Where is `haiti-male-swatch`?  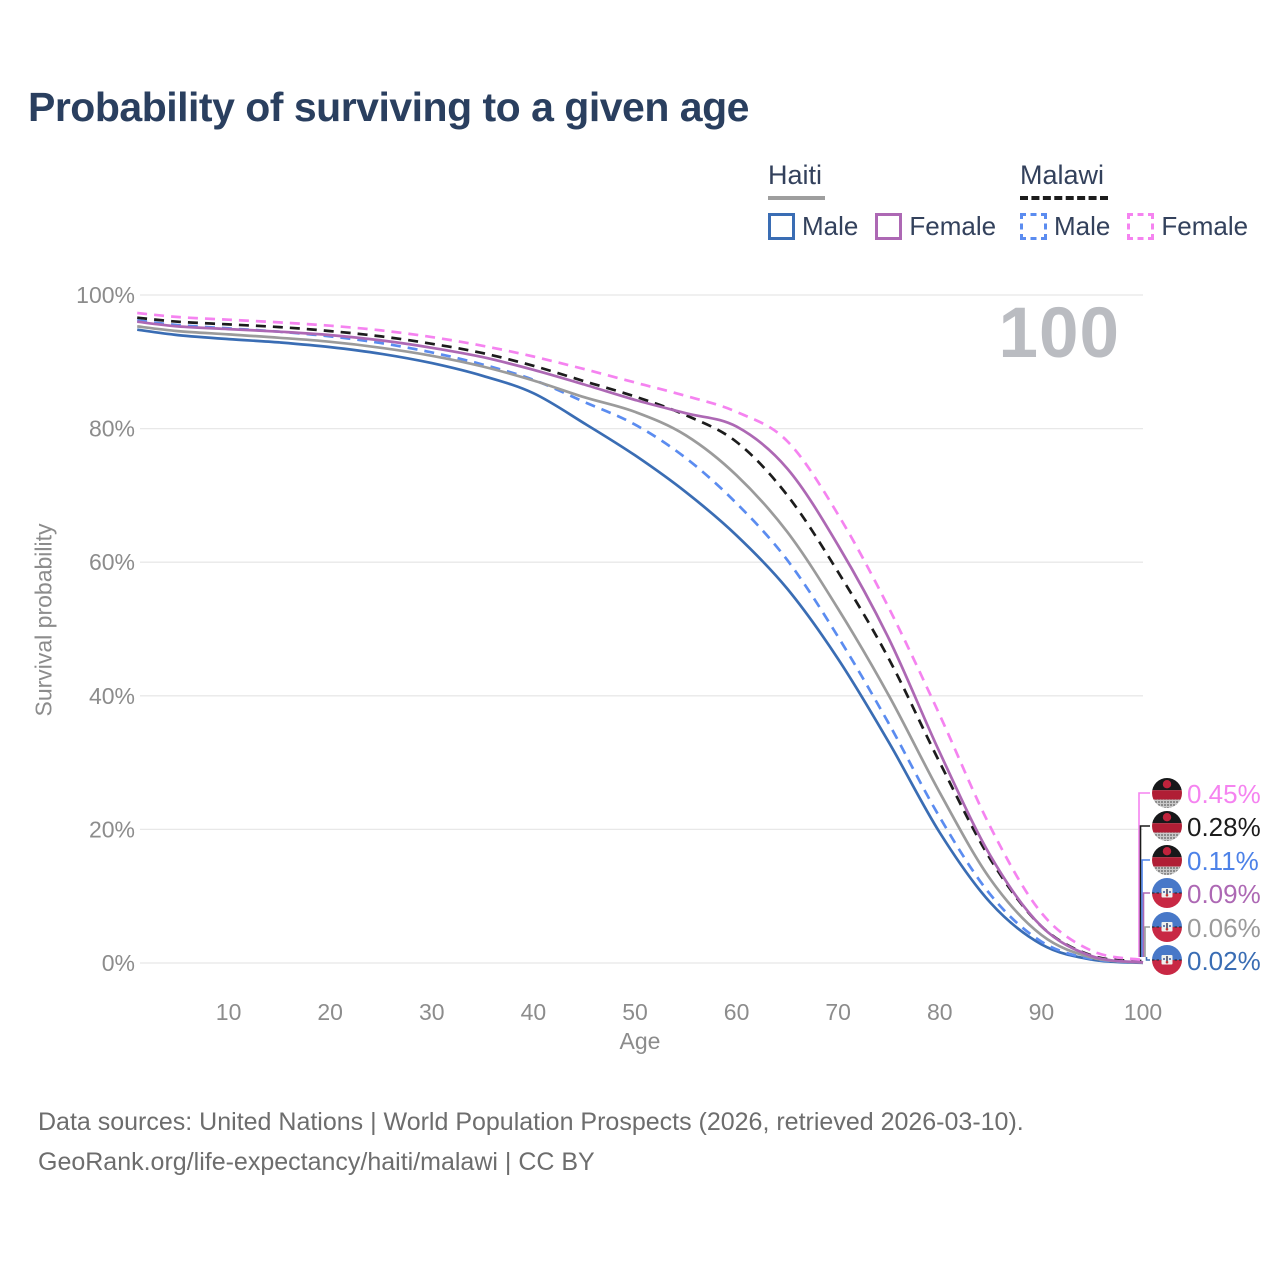 haiti-male-swatch is located at coordinates (781, 226).